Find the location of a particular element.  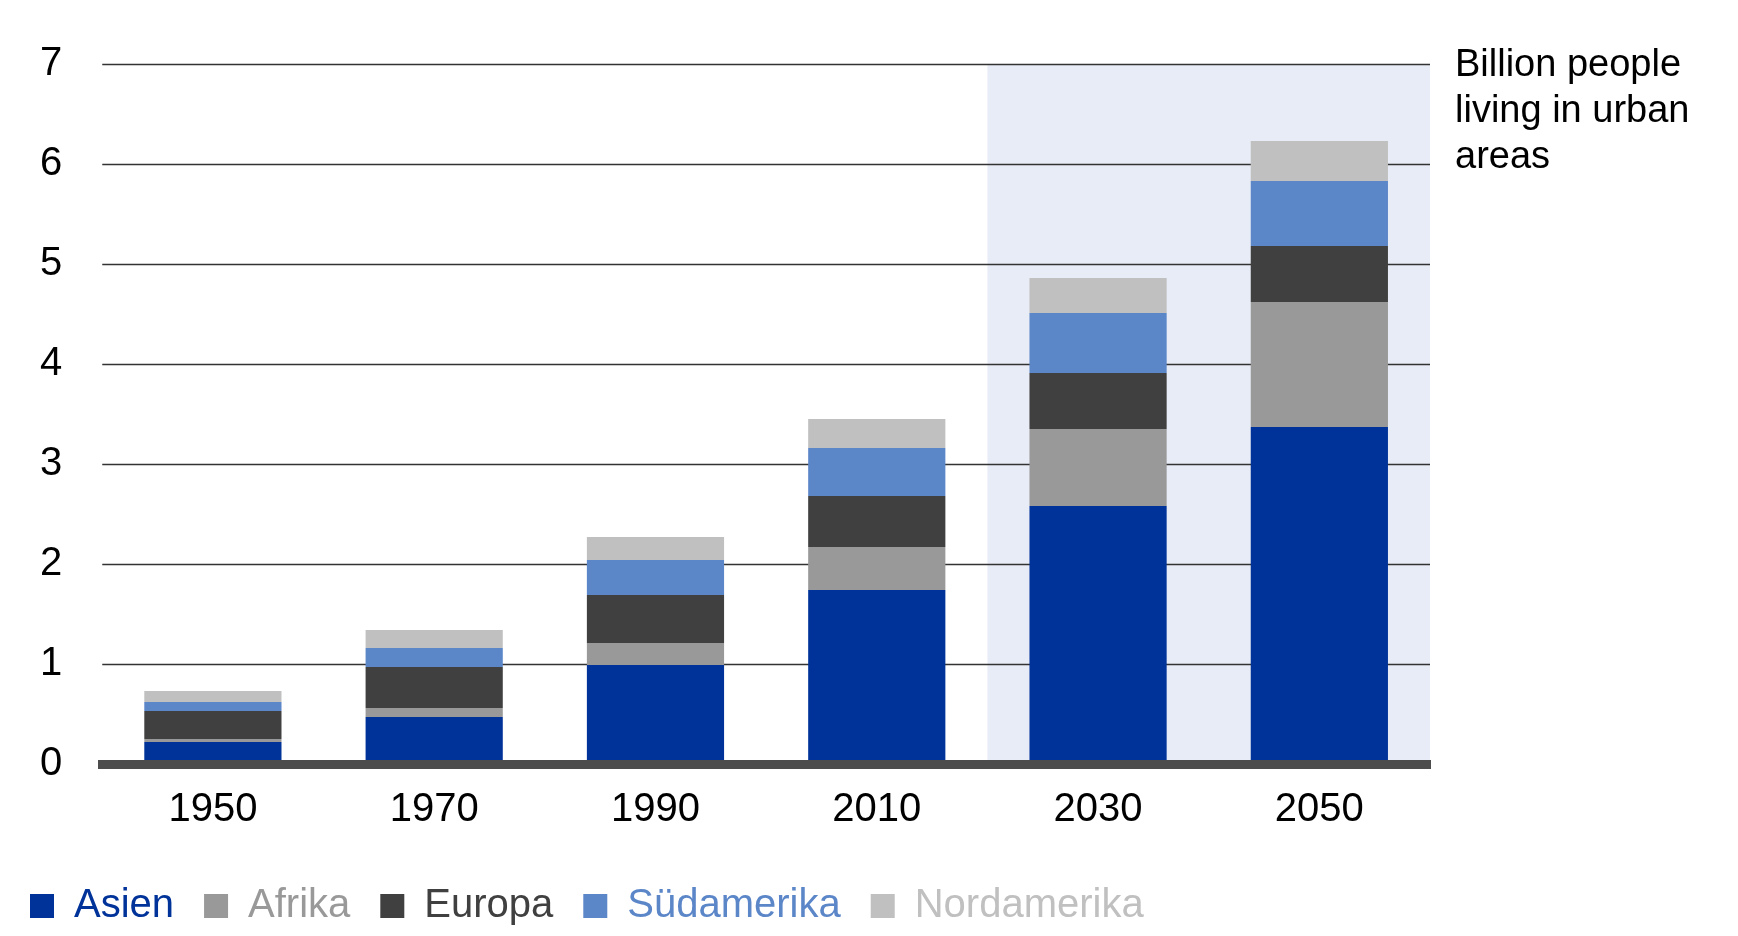

y-tick-label: 3 is located at coordinates (51, 461).